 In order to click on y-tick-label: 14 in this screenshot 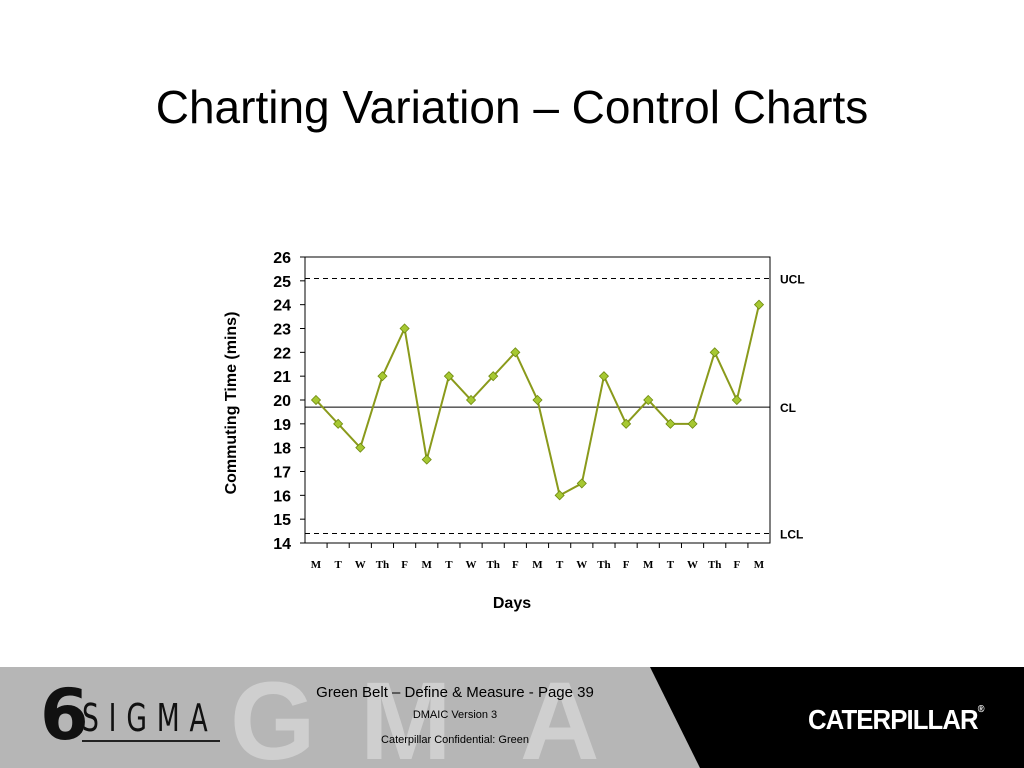, I will do `click(282, 544)`.